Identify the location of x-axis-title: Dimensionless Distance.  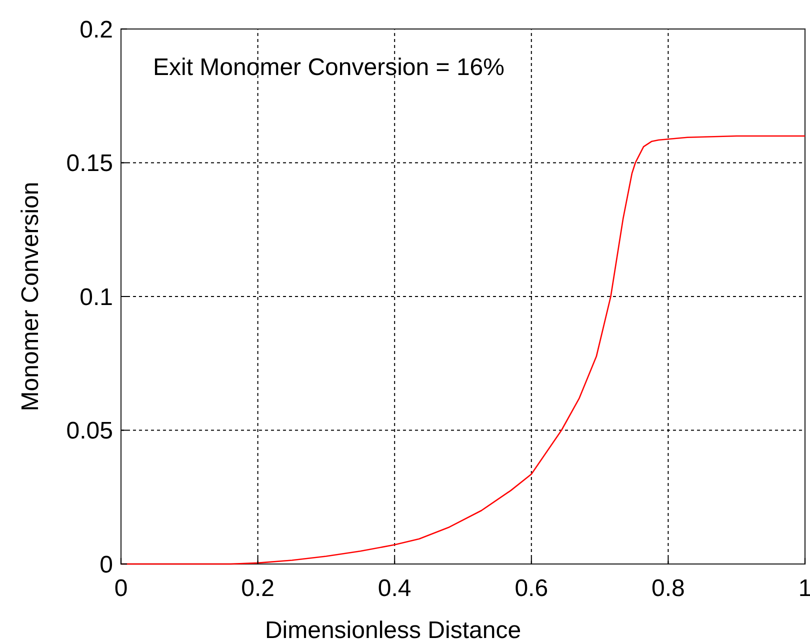
(393, 630).